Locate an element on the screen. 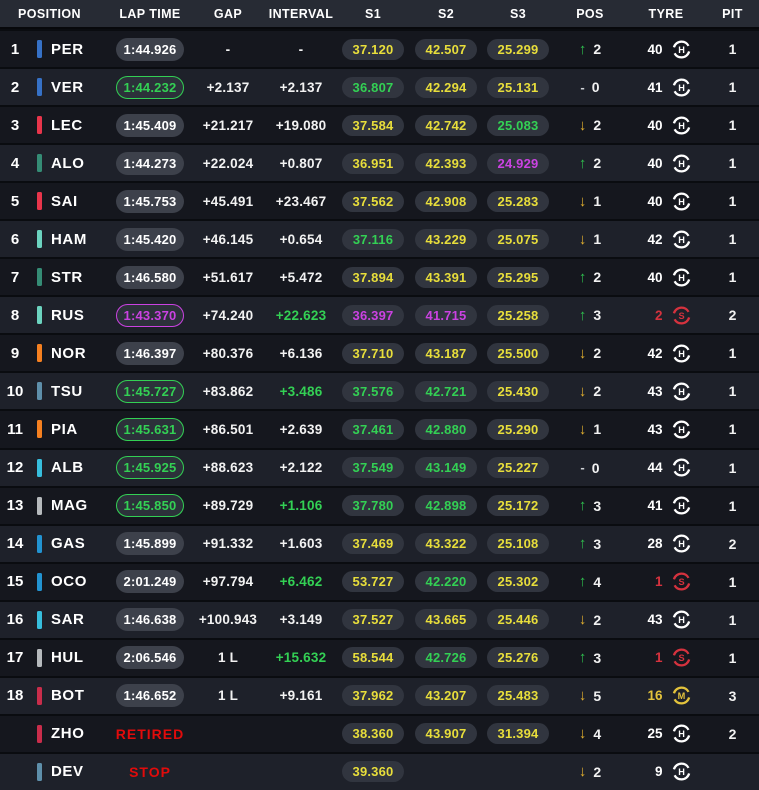 Image resolution: width=759 pixels, height=790 pixels. tyre-info: 43 H is located at coordinates (666, 619).